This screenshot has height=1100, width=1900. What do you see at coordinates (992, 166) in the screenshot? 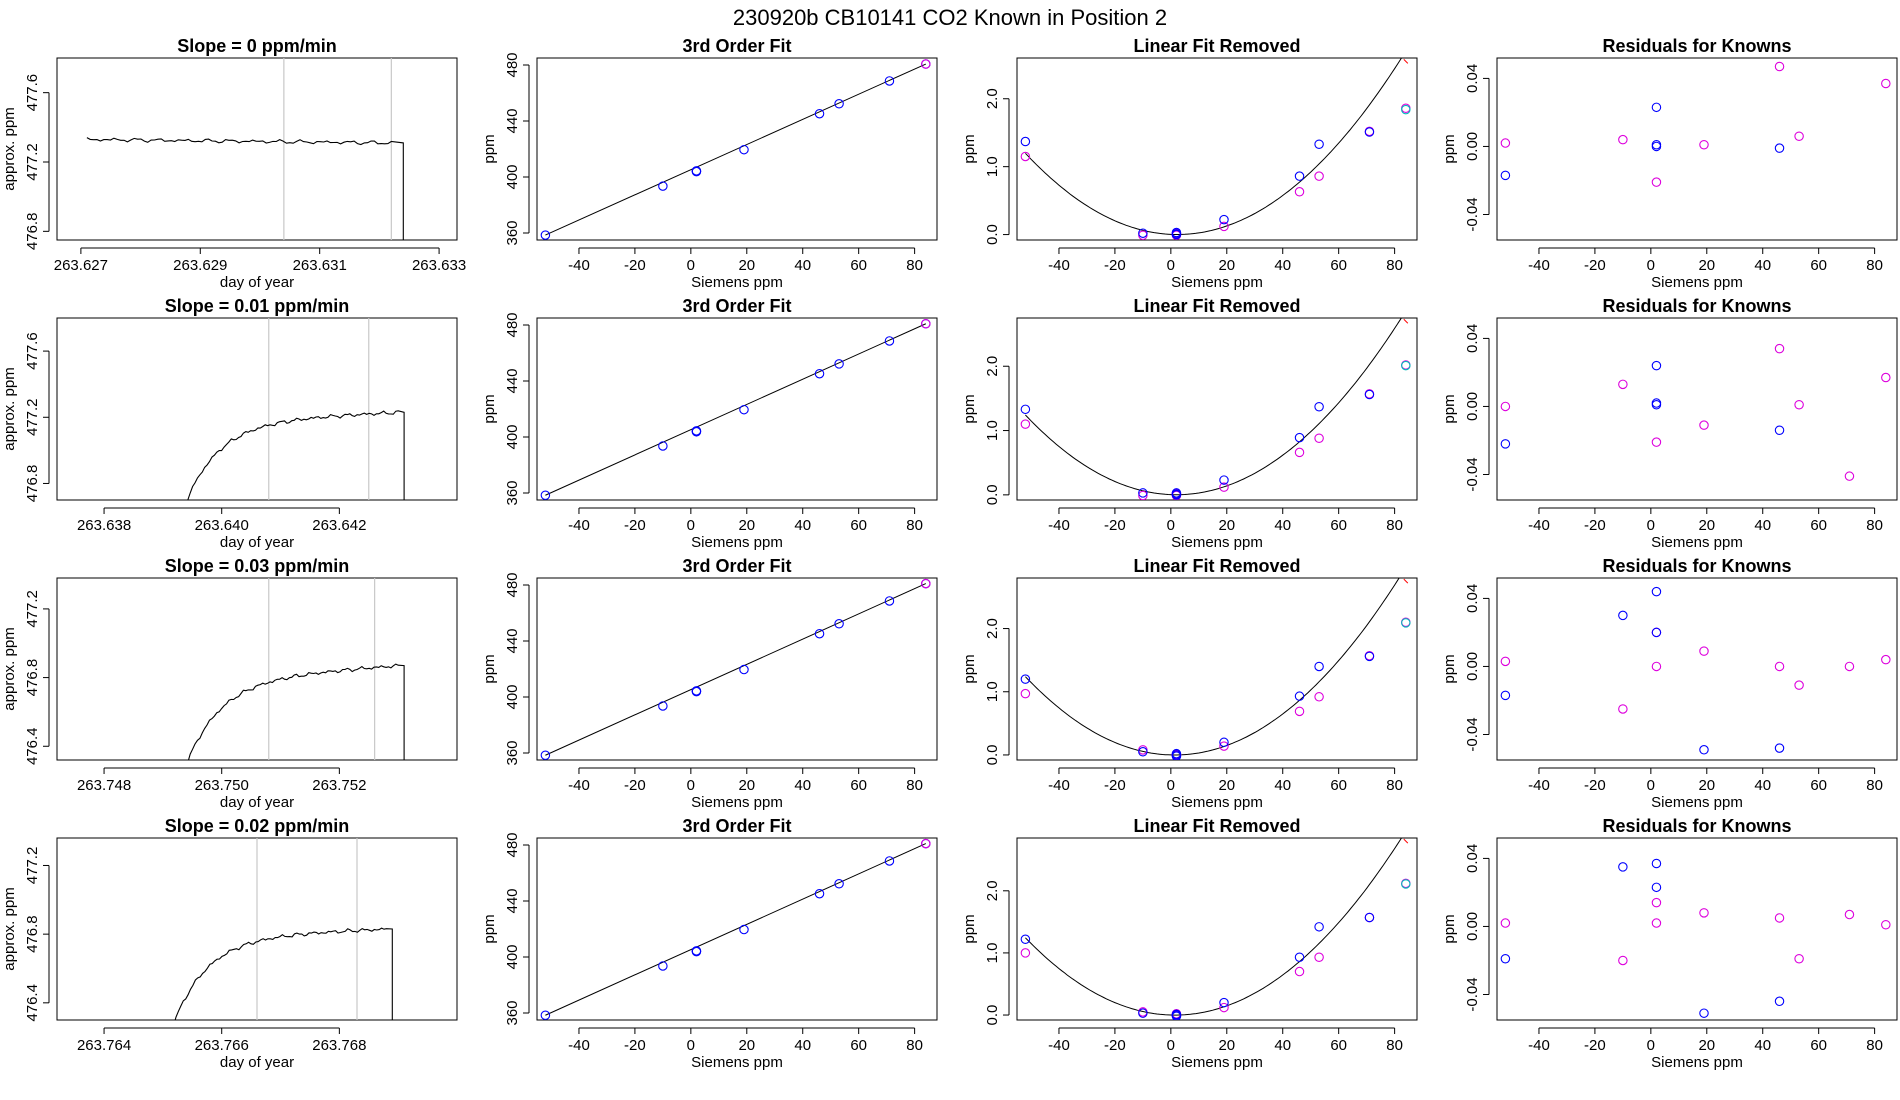
I see `y-tick-label: 1.0` at bounding box center [992, 166].